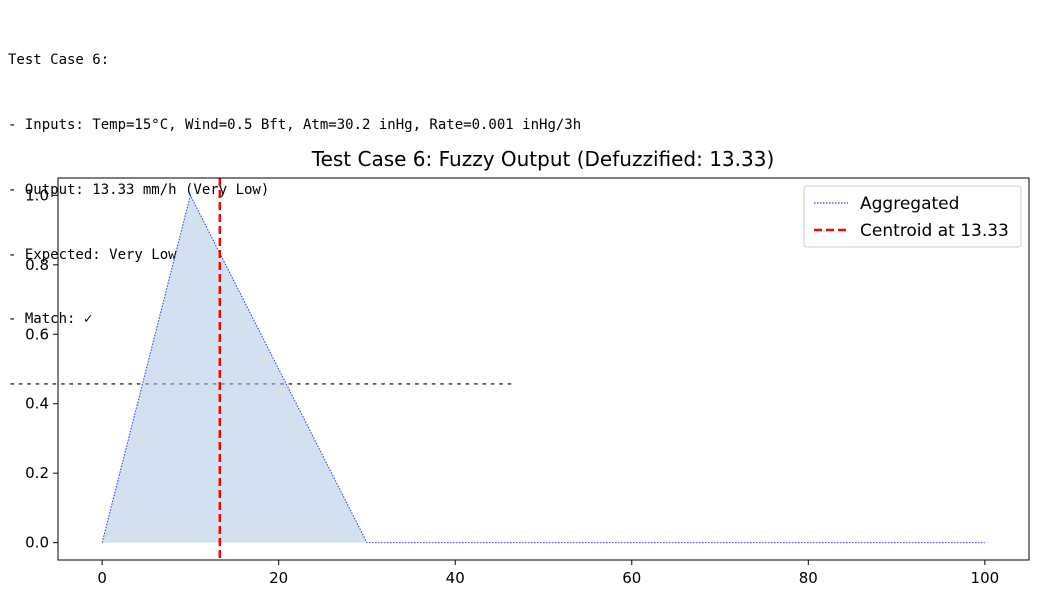 The width and height of the screenshot is (1041, 597). What do you see at coordinates (278, 578) in the screenshot?
I see `x-tick-label: 20` at bounding box center [278, 578].